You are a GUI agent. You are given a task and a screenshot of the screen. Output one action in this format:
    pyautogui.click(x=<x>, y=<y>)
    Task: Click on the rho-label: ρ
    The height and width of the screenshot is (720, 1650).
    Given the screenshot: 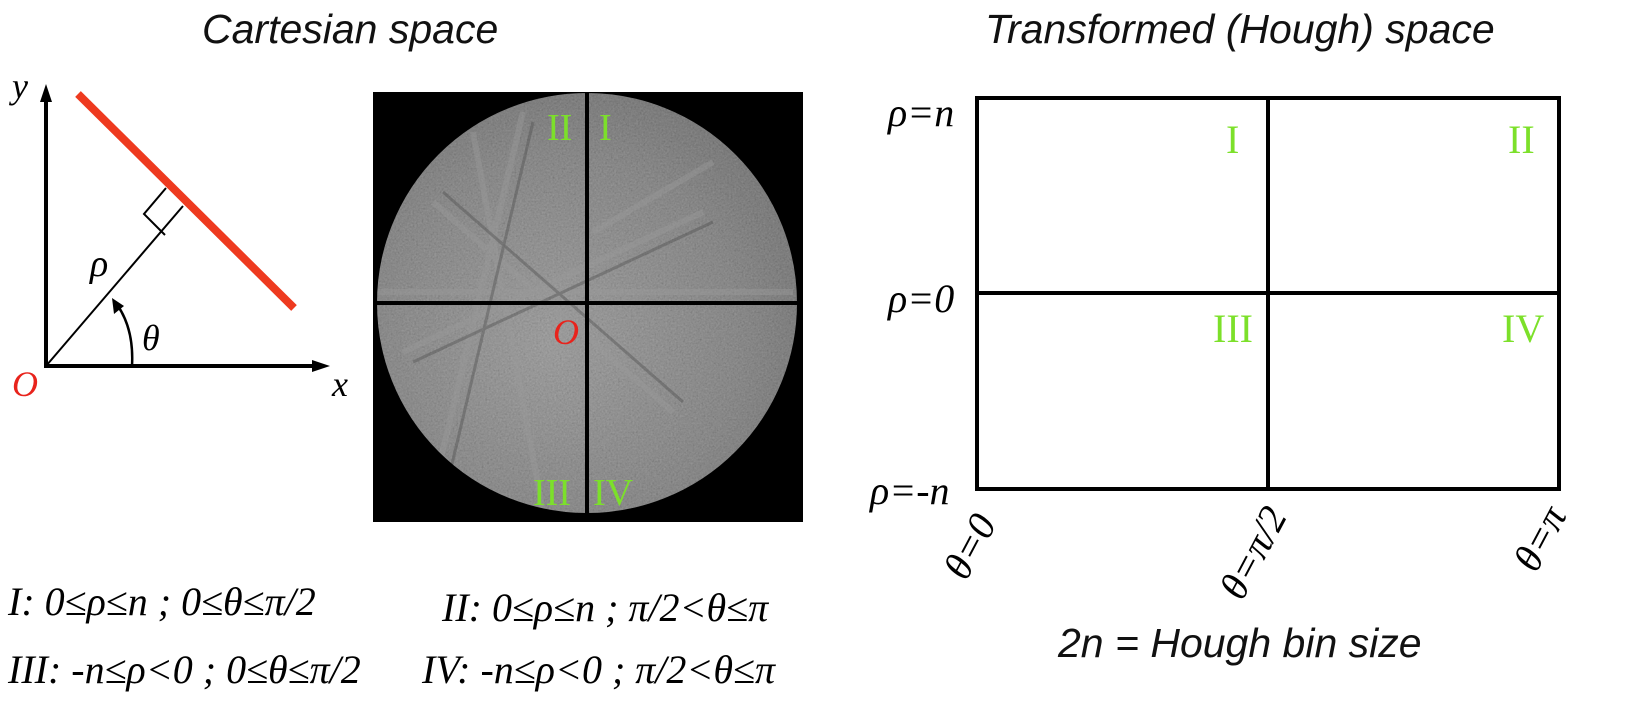 What is the action you would take?
    pyautogui.click(x=98, y=264)
    